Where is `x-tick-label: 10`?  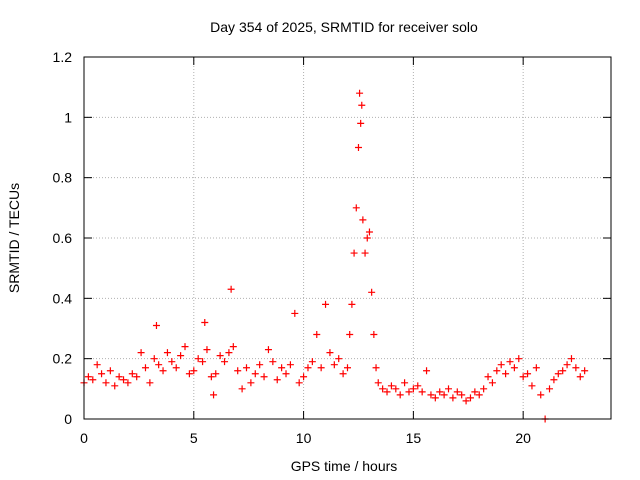
x-tick-label: 10 is located at coordinates (304, 438).